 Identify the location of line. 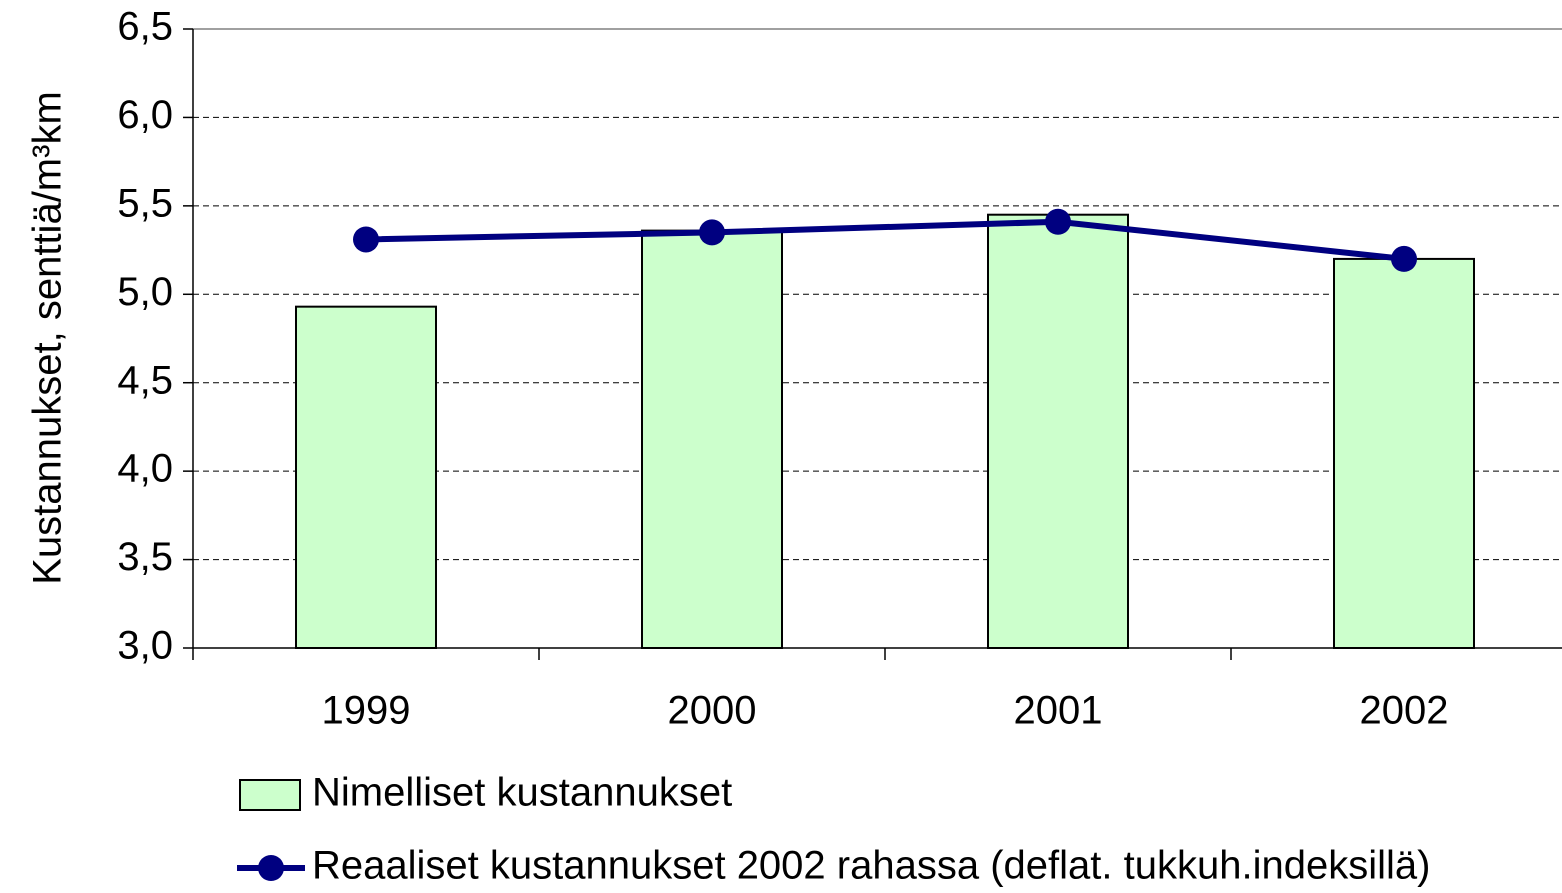
(885, 240).